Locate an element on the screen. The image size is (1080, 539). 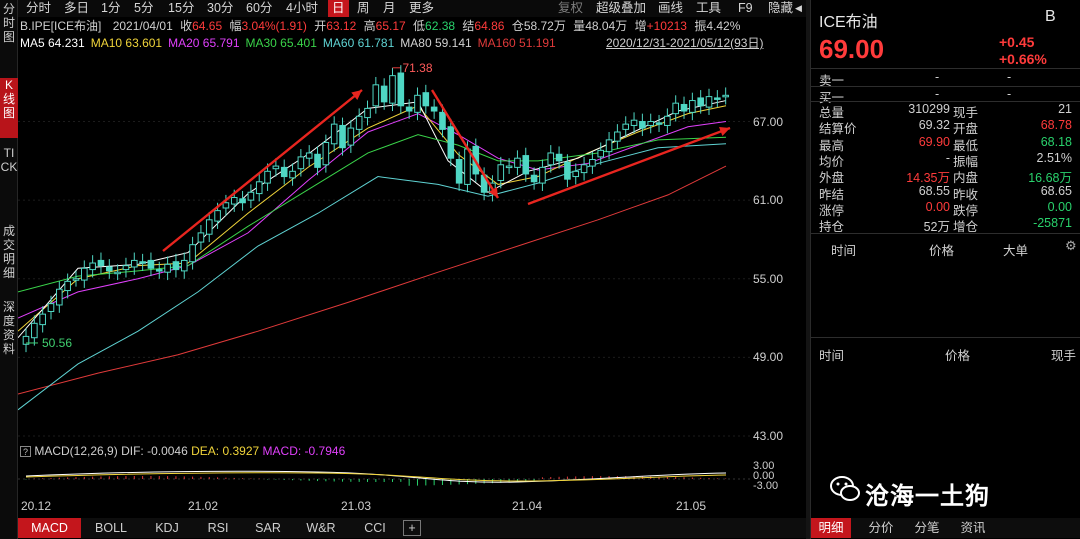
macd-tick-label: -3.00 is located at coordinates (765, 486).